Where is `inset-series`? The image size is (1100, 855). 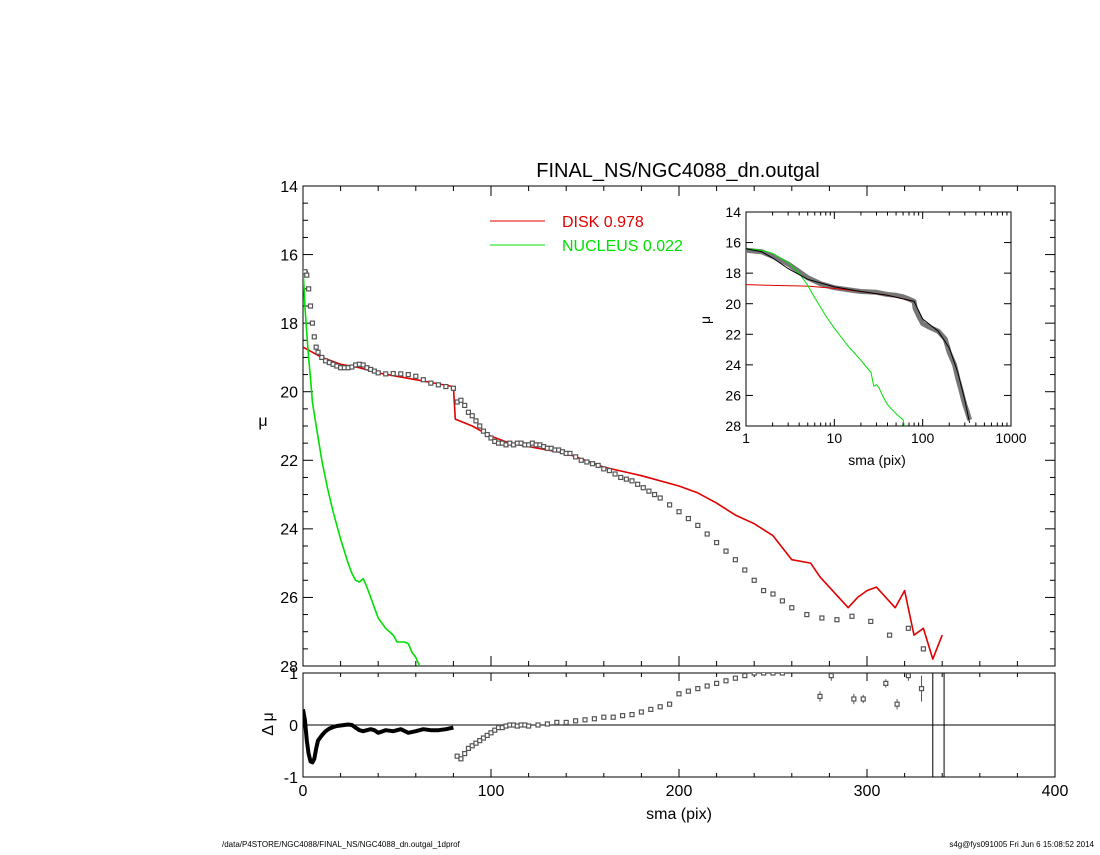 inset-series is located at coordinates (859, 336).